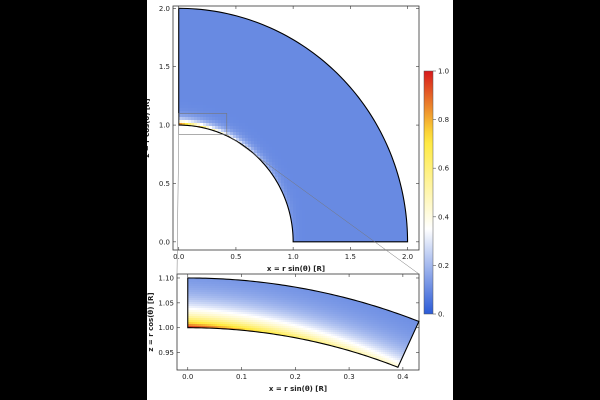 The width and height of the screenshot is (600, 400). What do you see at coordinates (164, 184) in the screenshot?
I see `y-tick-label: 0.5` at bounding box center [164, 184].